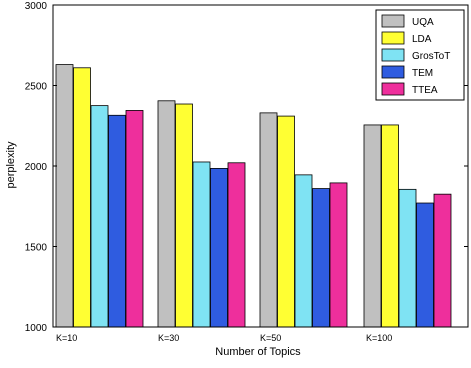  I want to click on x-tick-label: K=10, so click(66, 338).